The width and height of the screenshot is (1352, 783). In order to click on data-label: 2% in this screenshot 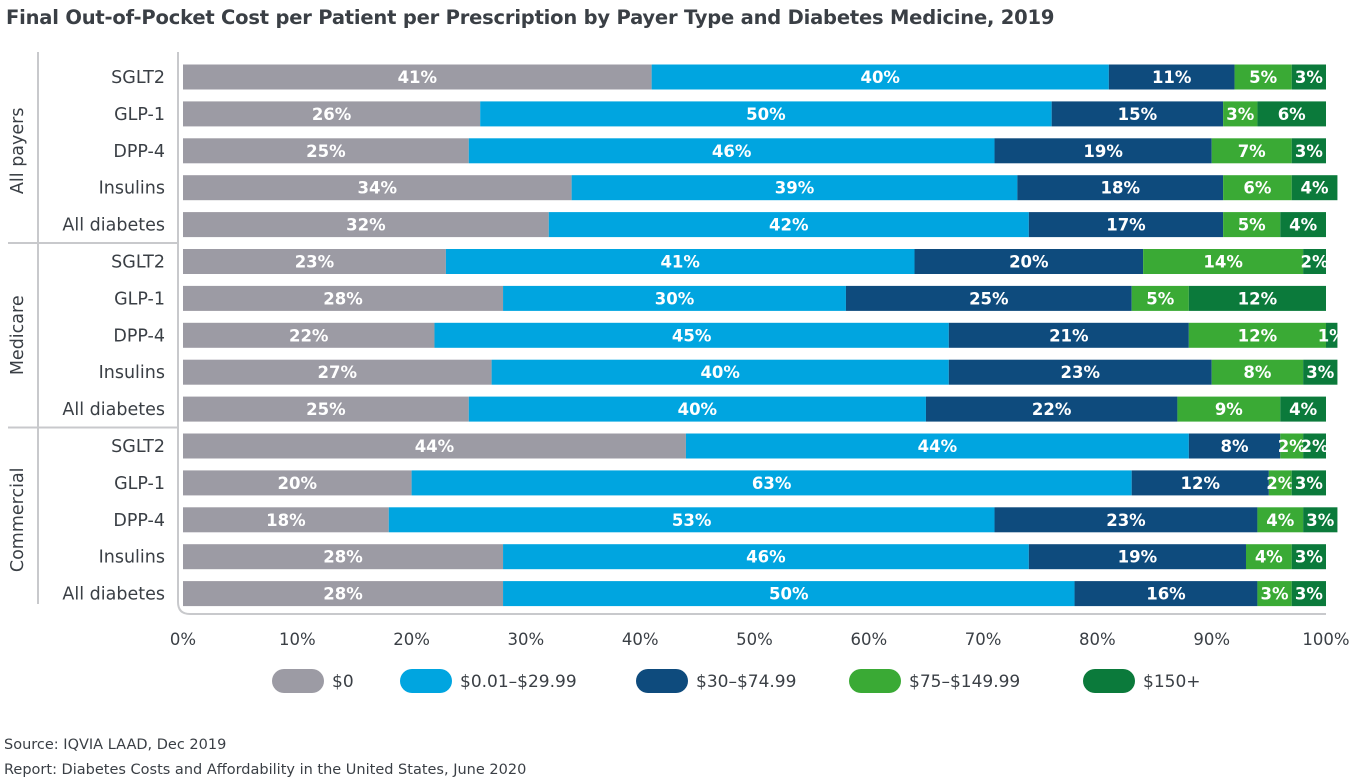, I will do `click(1315, 446)`.